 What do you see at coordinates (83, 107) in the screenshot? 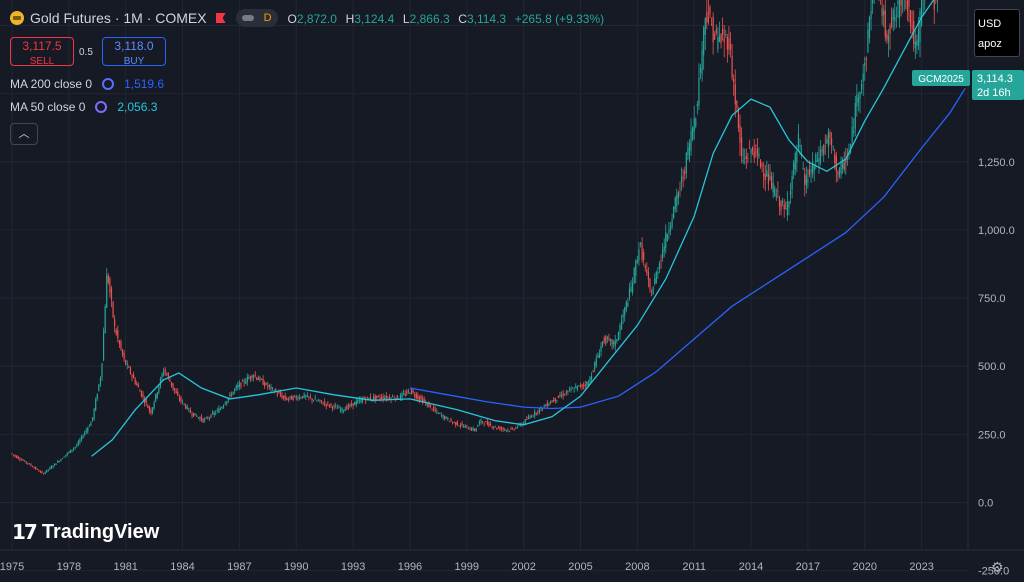
I see `ma50-legend: MA 50 close 0 2,056.3` at bounding box center [83, 107].